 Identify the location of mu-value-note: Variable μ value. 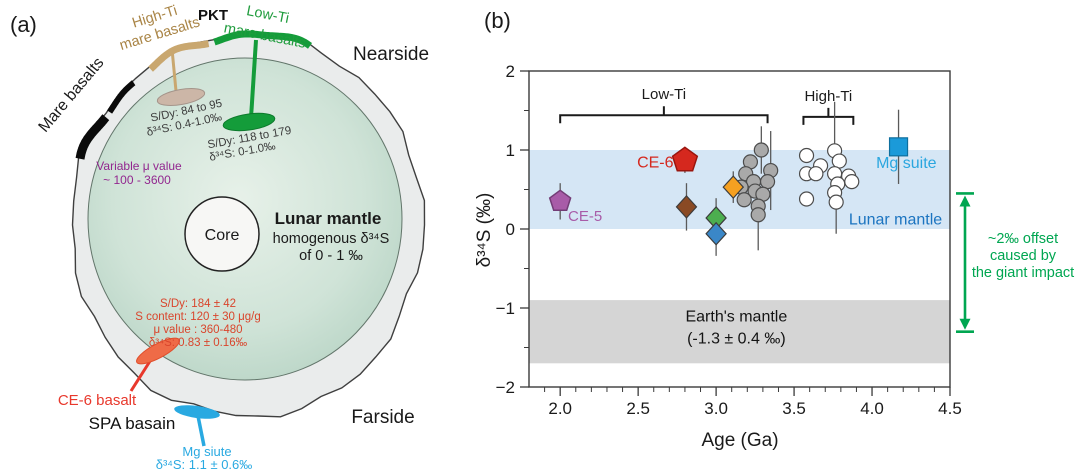
(139, 166).